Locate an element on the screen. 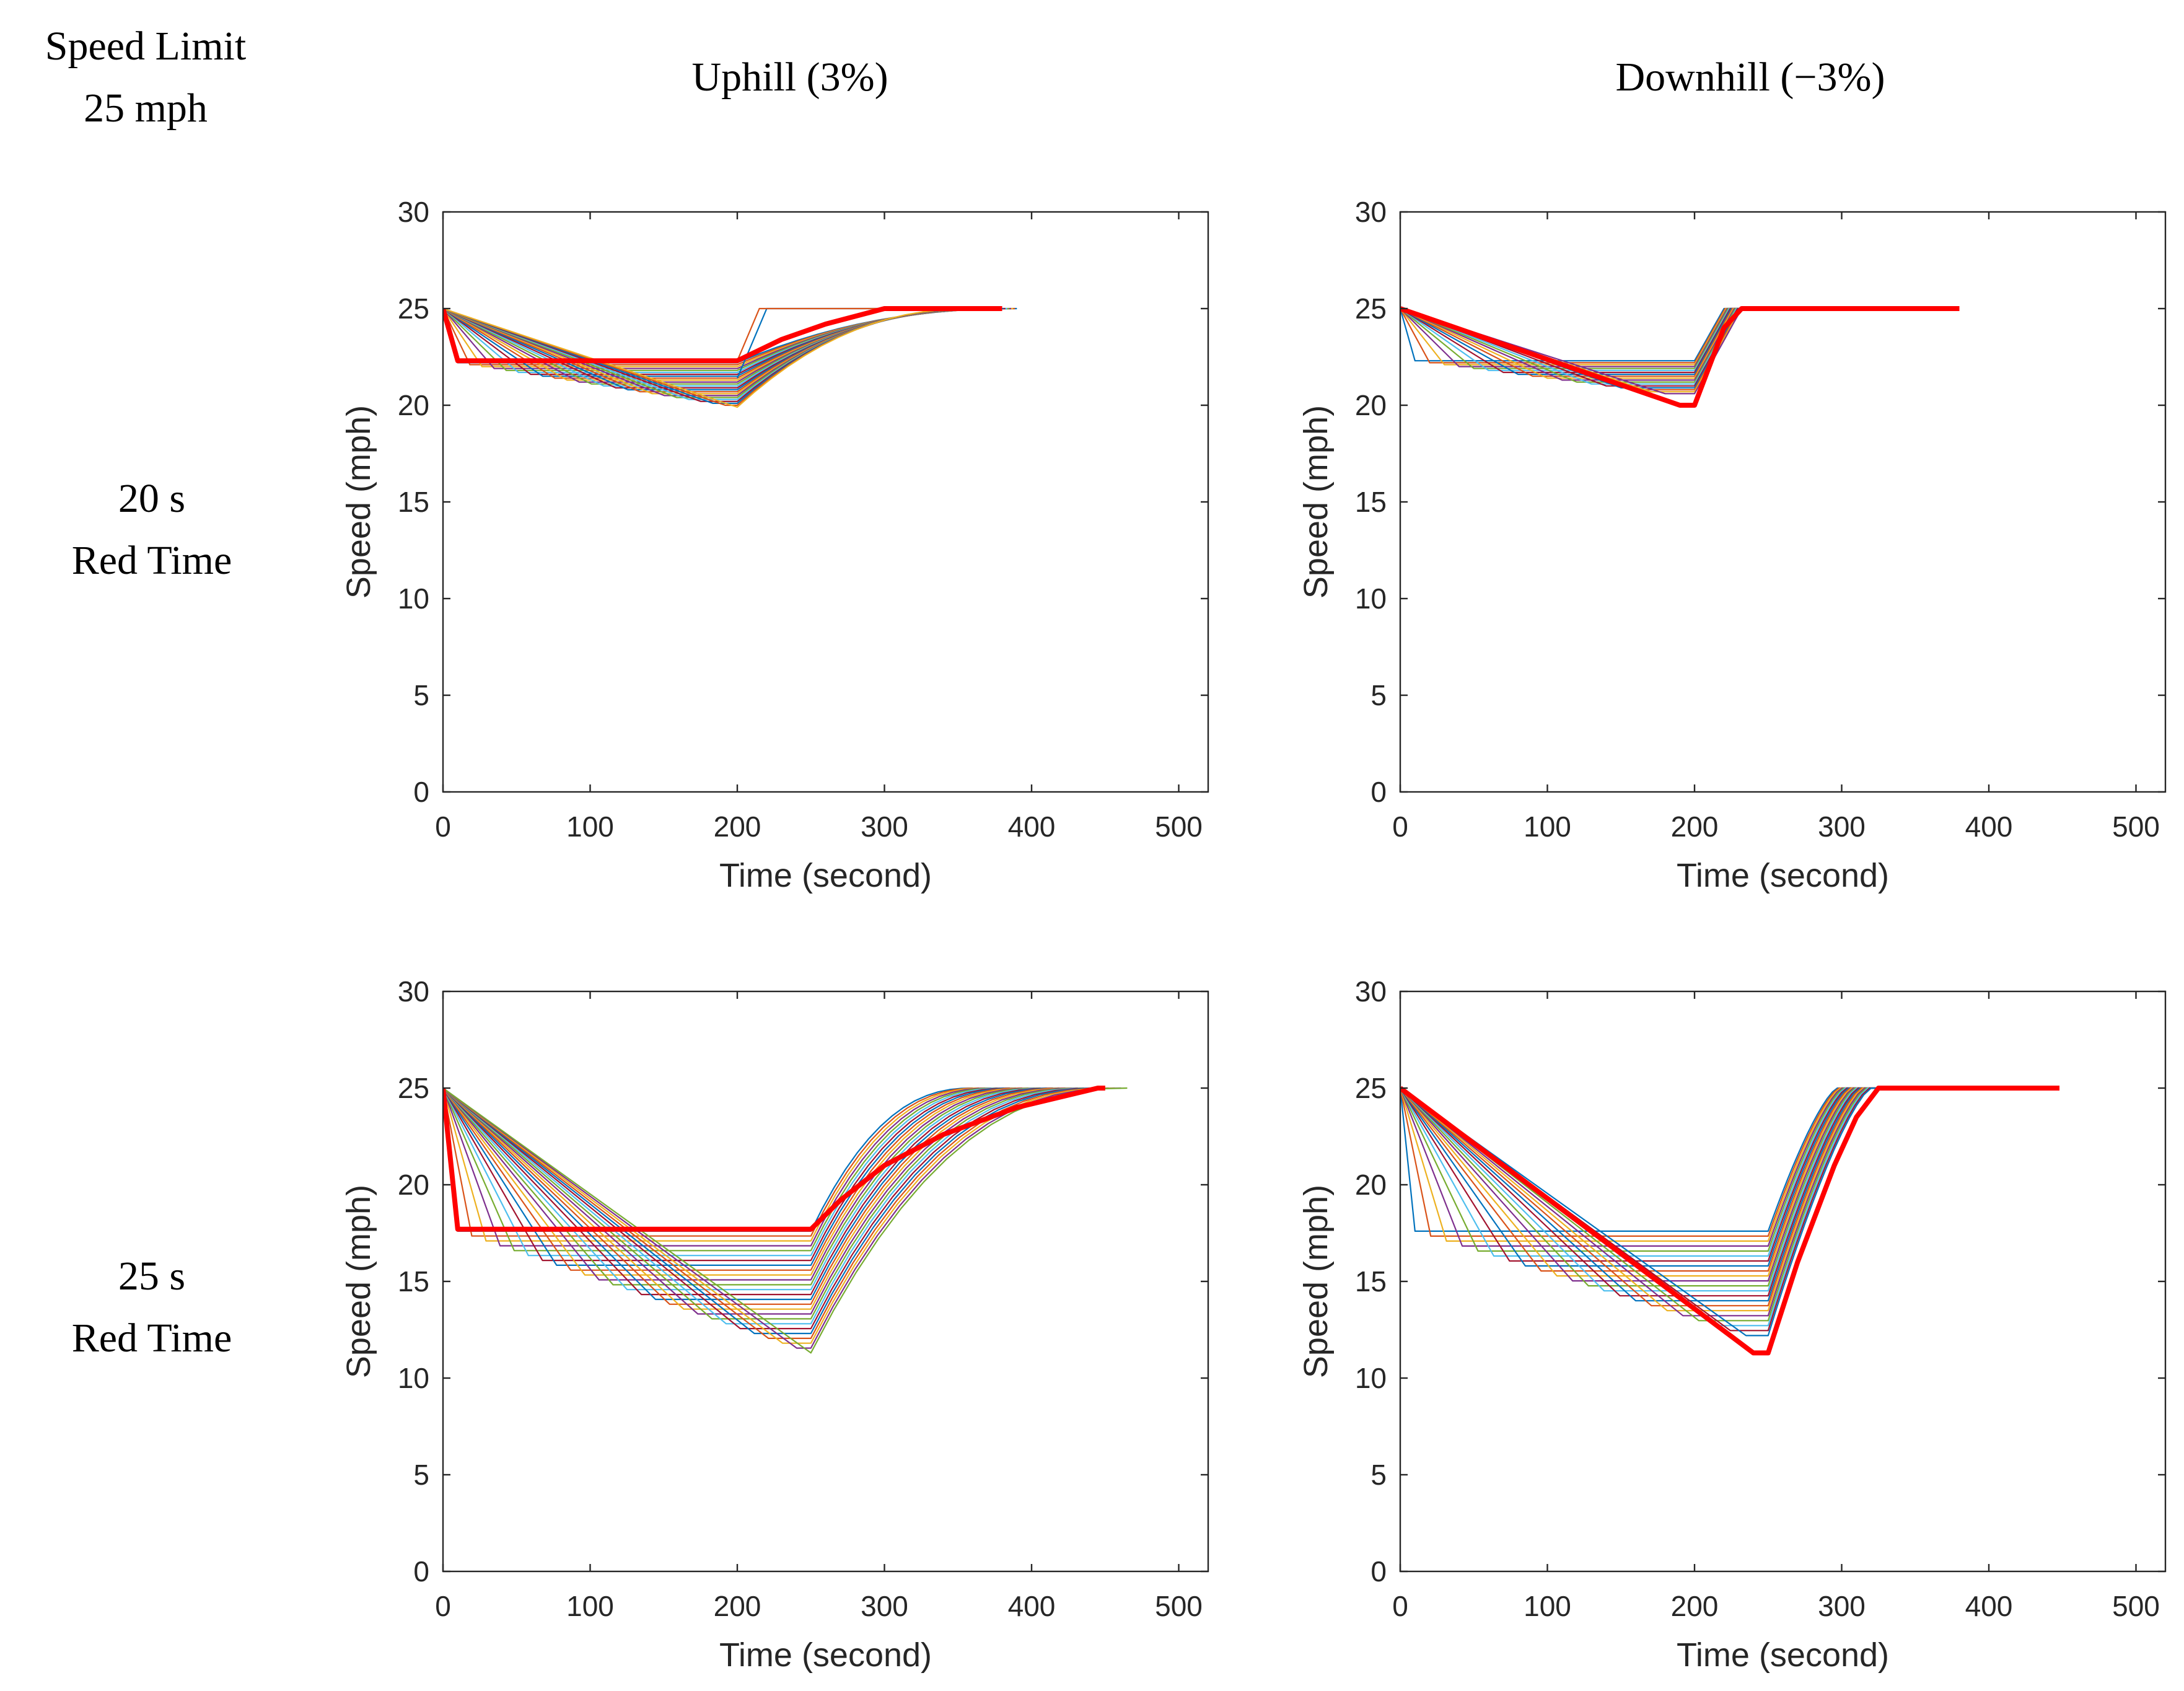 The width and height of the screenshot is (2184, 1691). plot-area is located at coordinates (826, 502).